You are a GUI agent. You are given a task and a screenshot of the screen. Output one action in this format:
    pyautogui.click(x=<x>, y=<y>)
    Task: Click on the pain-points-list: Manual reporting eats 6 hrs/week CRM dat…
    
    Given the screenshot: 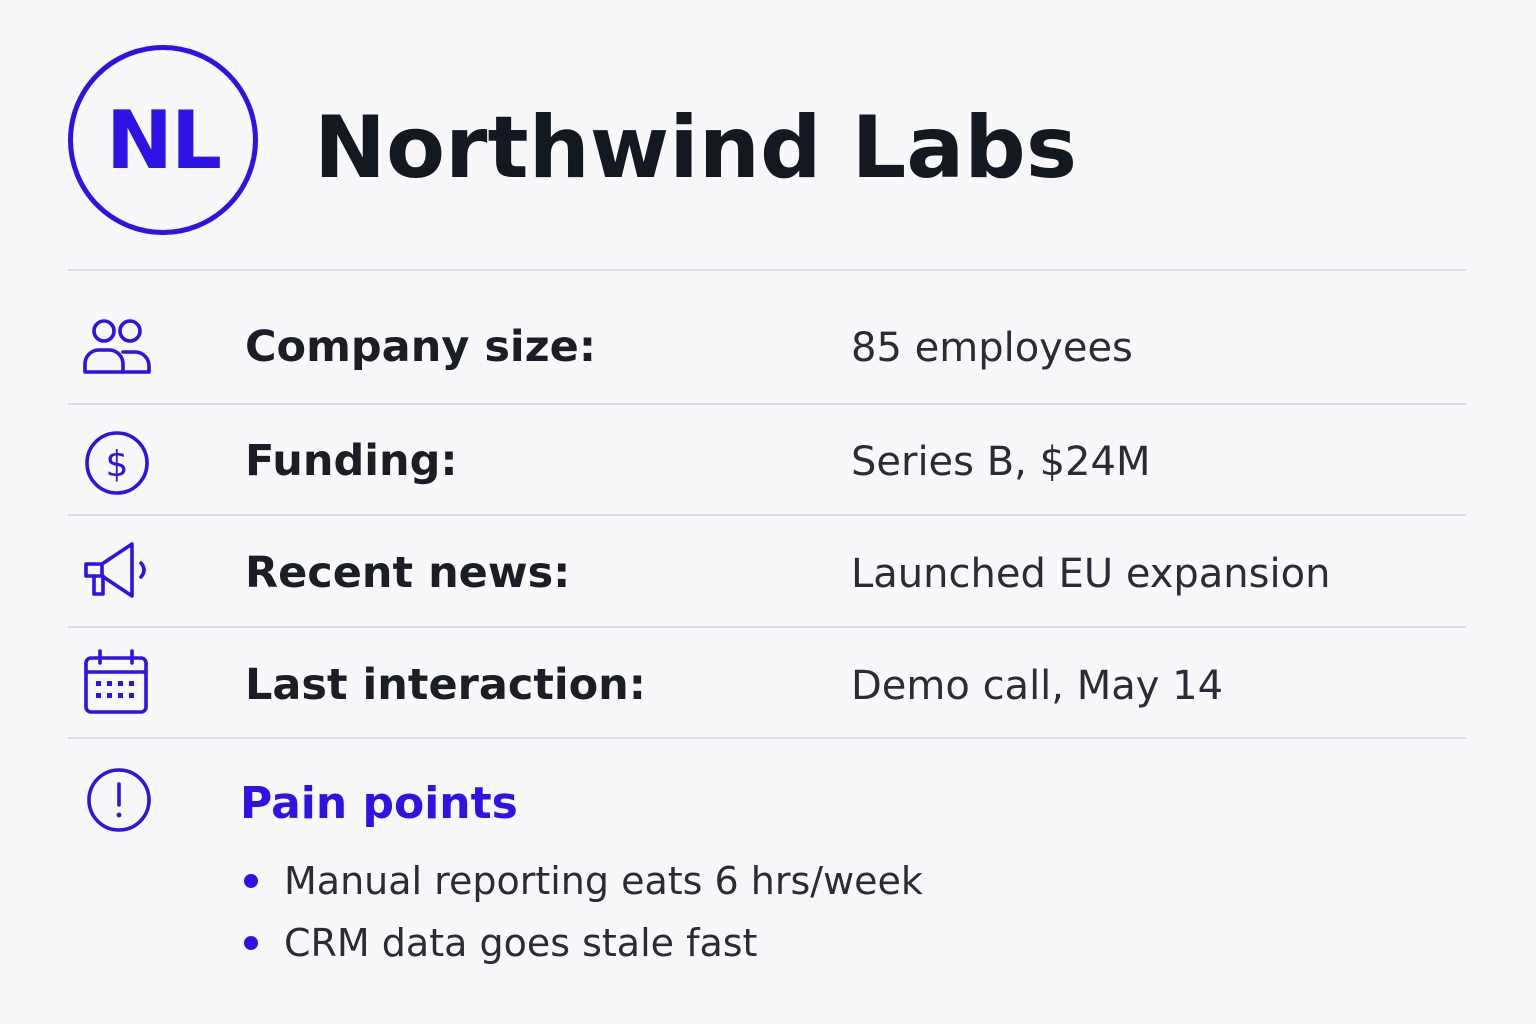 What is the action you would take?
    pyautogui.click(x=581, y=912)
    